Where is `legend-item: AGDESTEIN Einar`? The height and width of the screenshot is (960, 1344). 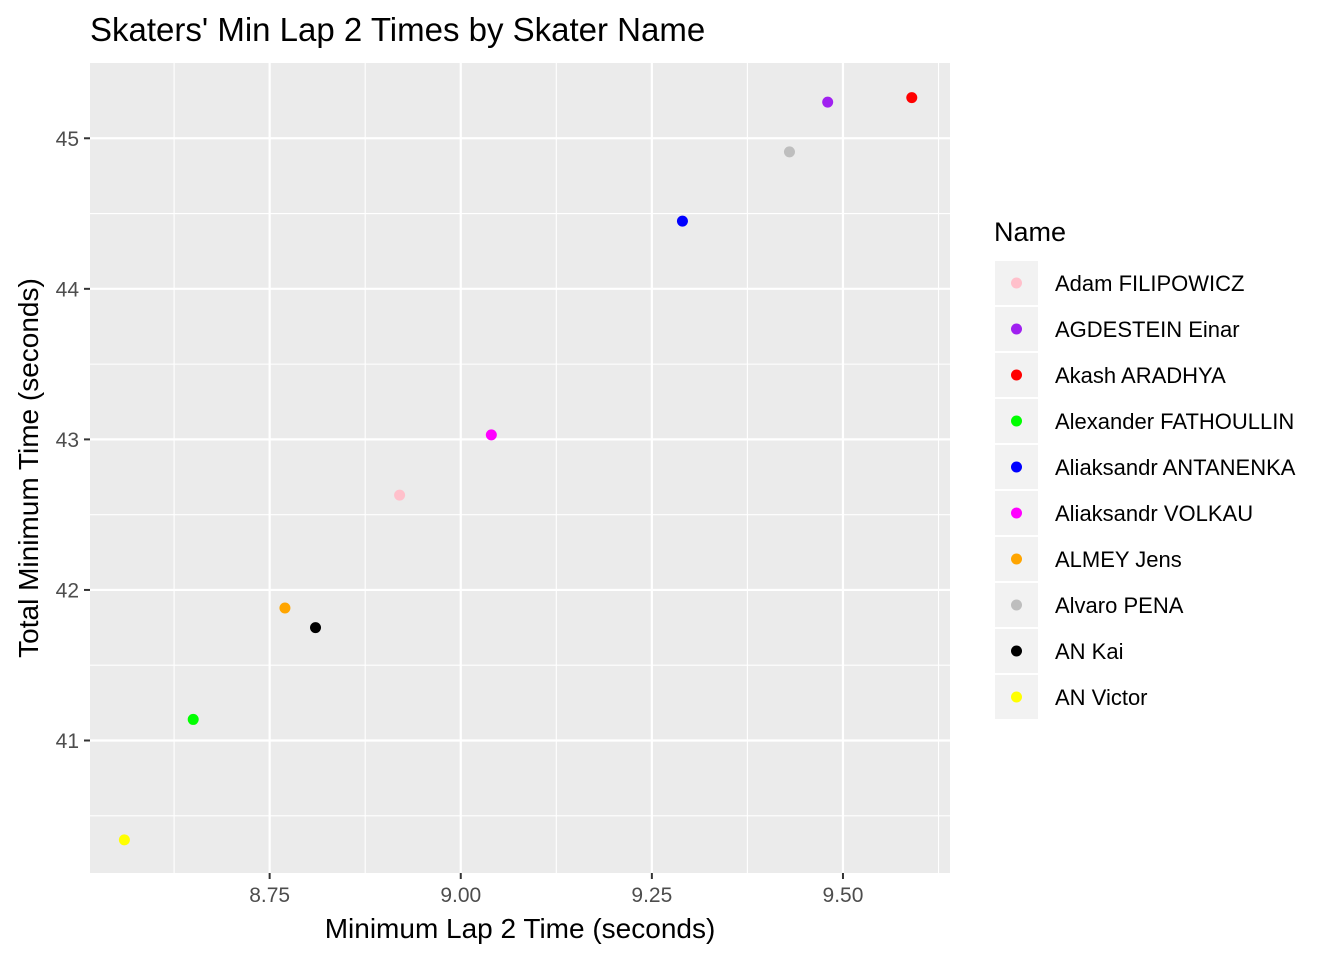 legend-item: AGDESTEIN Einar is located at coordinates (1117, 329).